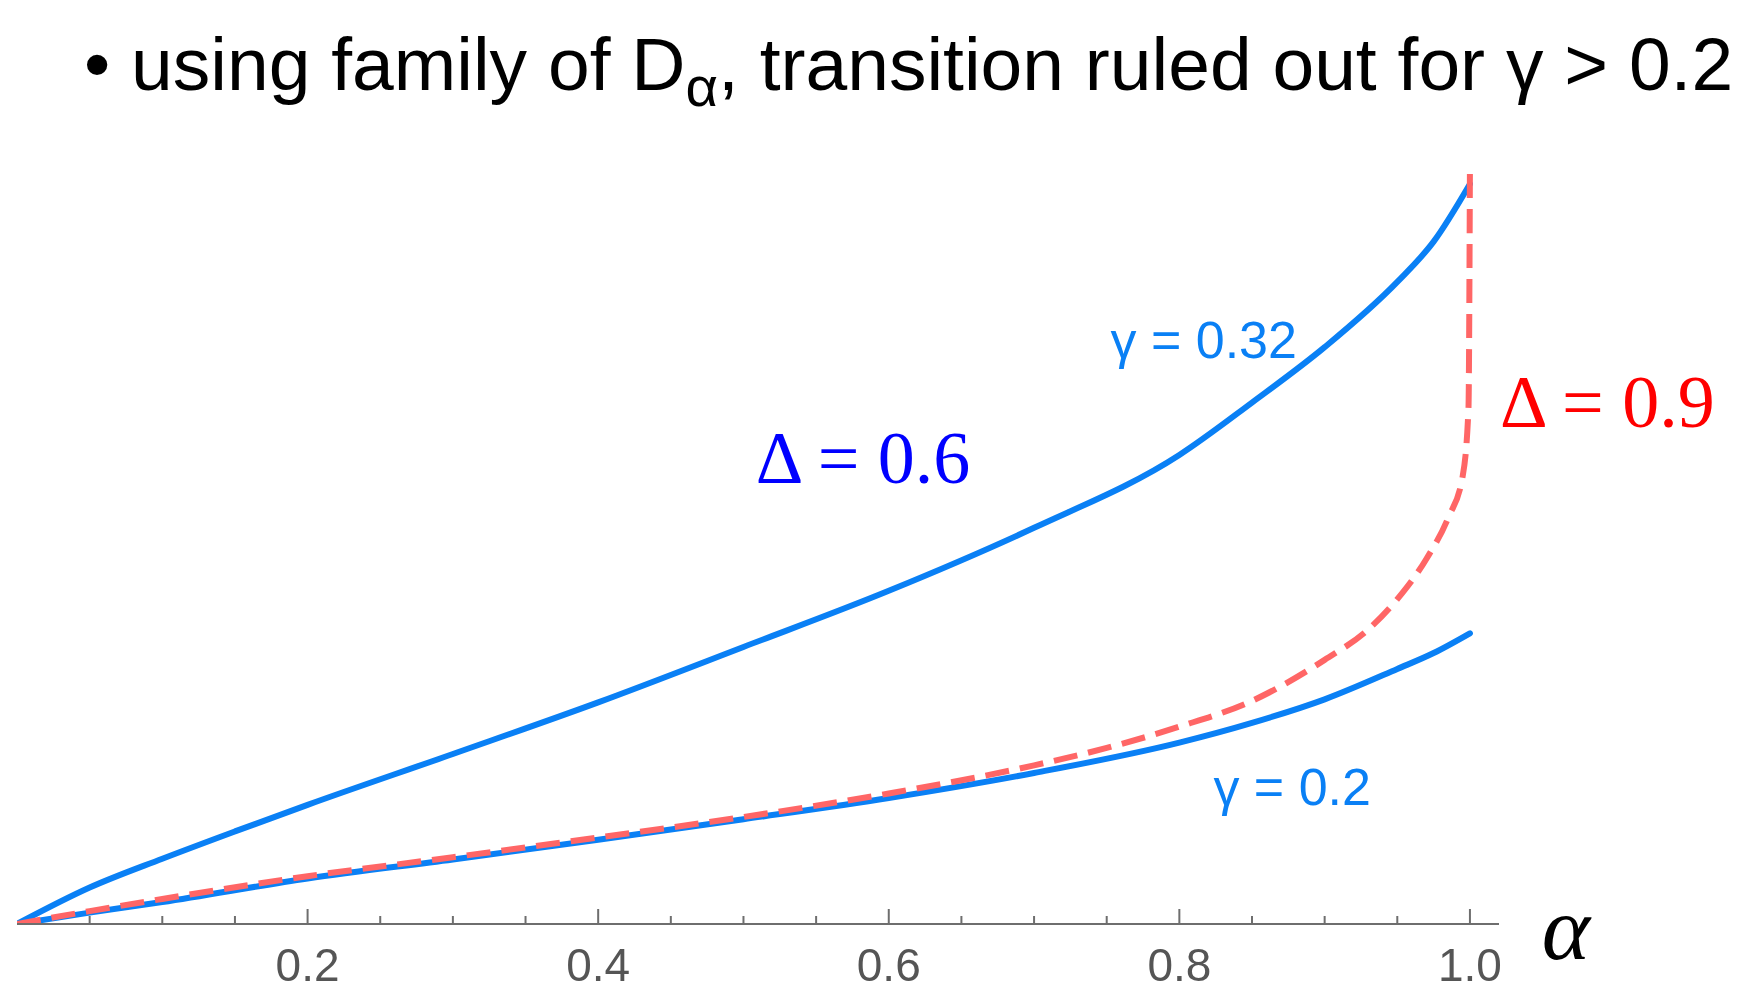  I want to click on series-label: Δ = 0.9, so click(1607, 402).